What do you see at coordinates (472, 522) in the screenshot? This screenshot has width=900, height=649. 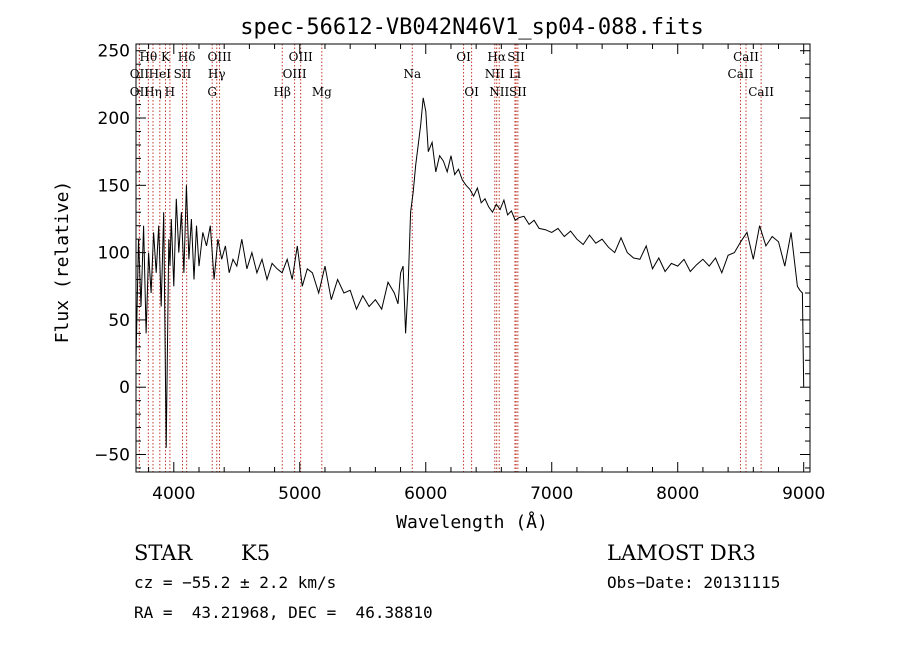 I see `x-axis-label: Wavelength (Å)` at bounding box center [472, 522].